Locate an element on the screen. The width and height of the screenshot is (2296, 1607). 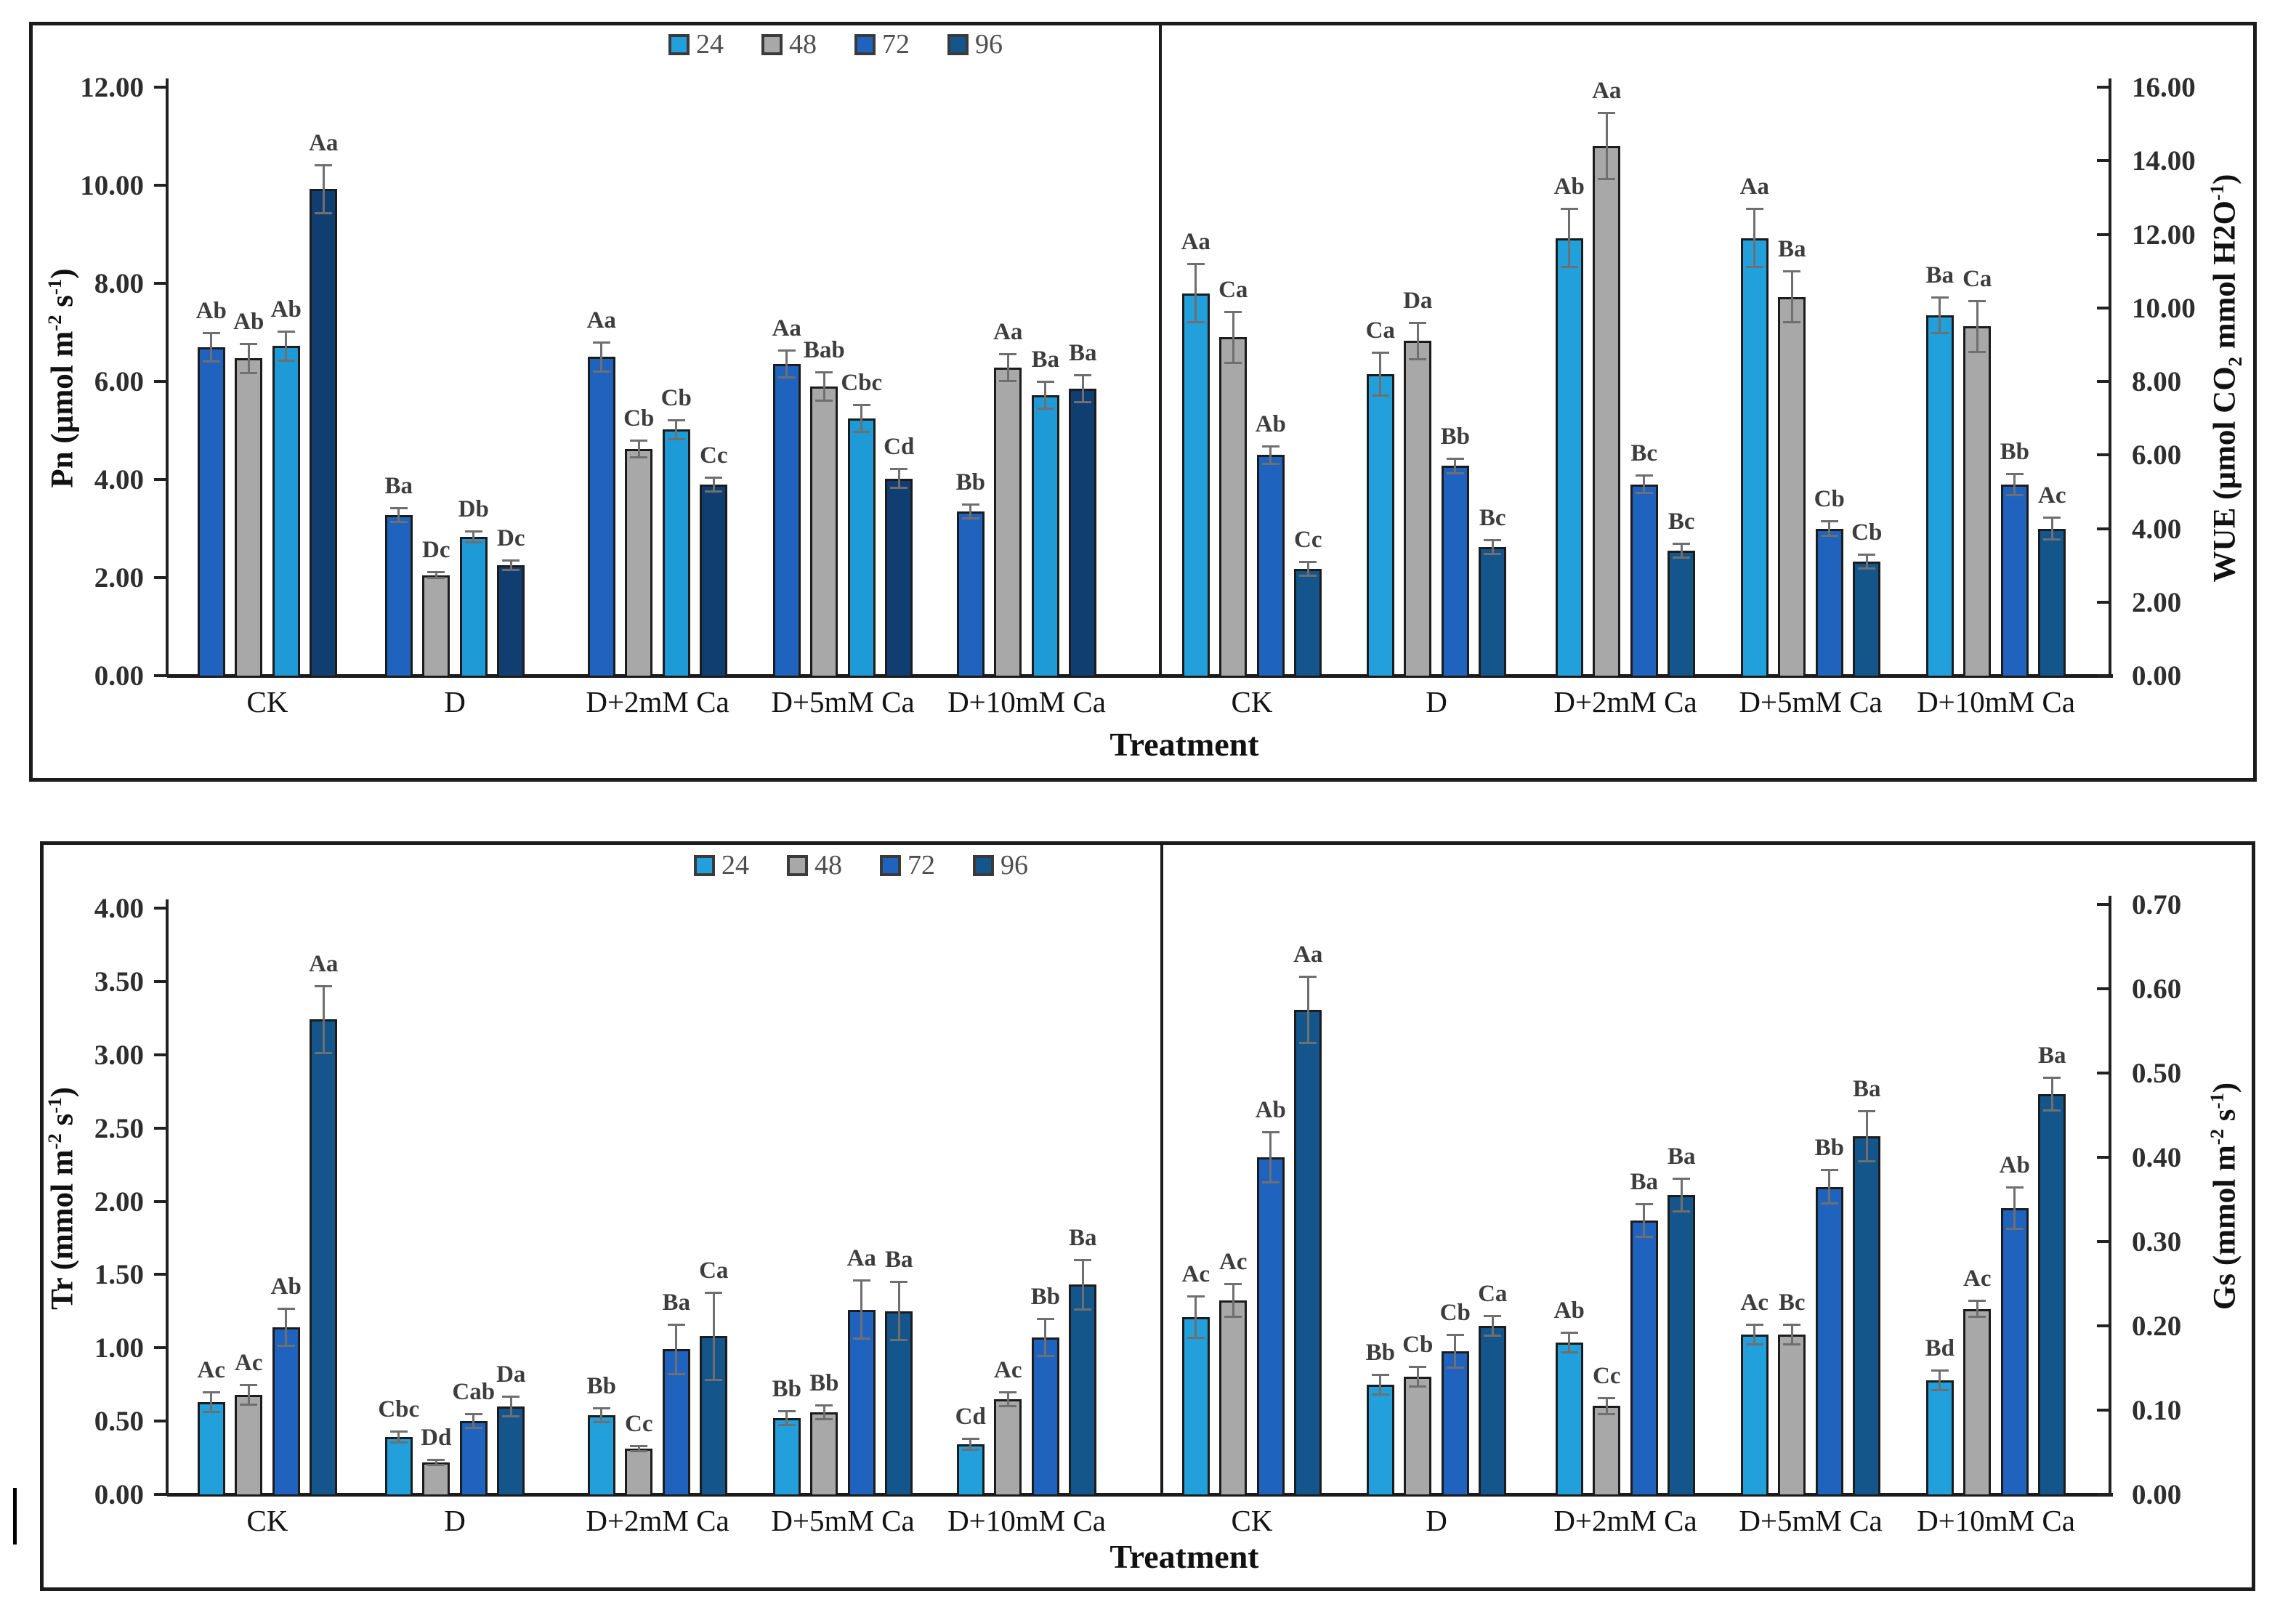
y-axis-line is located at coordinates (167, 1197).